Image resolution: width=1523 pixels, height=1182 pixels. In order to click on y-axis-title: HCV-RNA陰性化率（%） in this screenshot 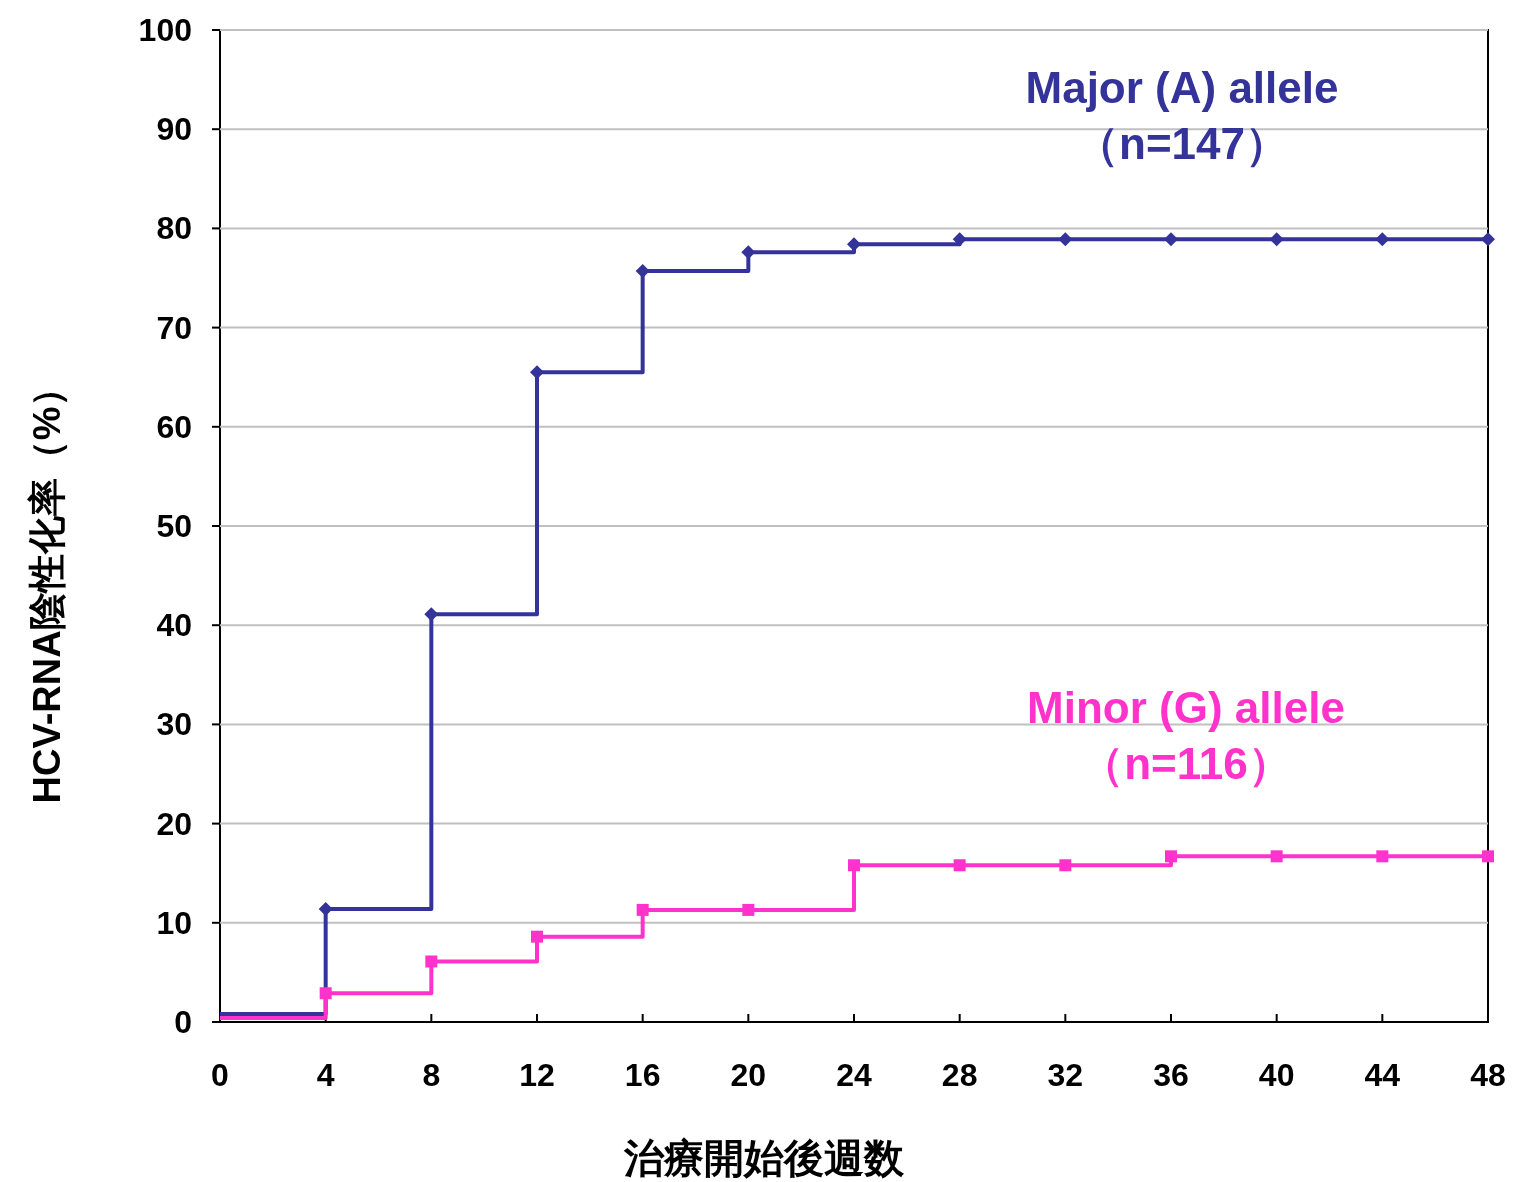, I will do `click(47, 586)`.